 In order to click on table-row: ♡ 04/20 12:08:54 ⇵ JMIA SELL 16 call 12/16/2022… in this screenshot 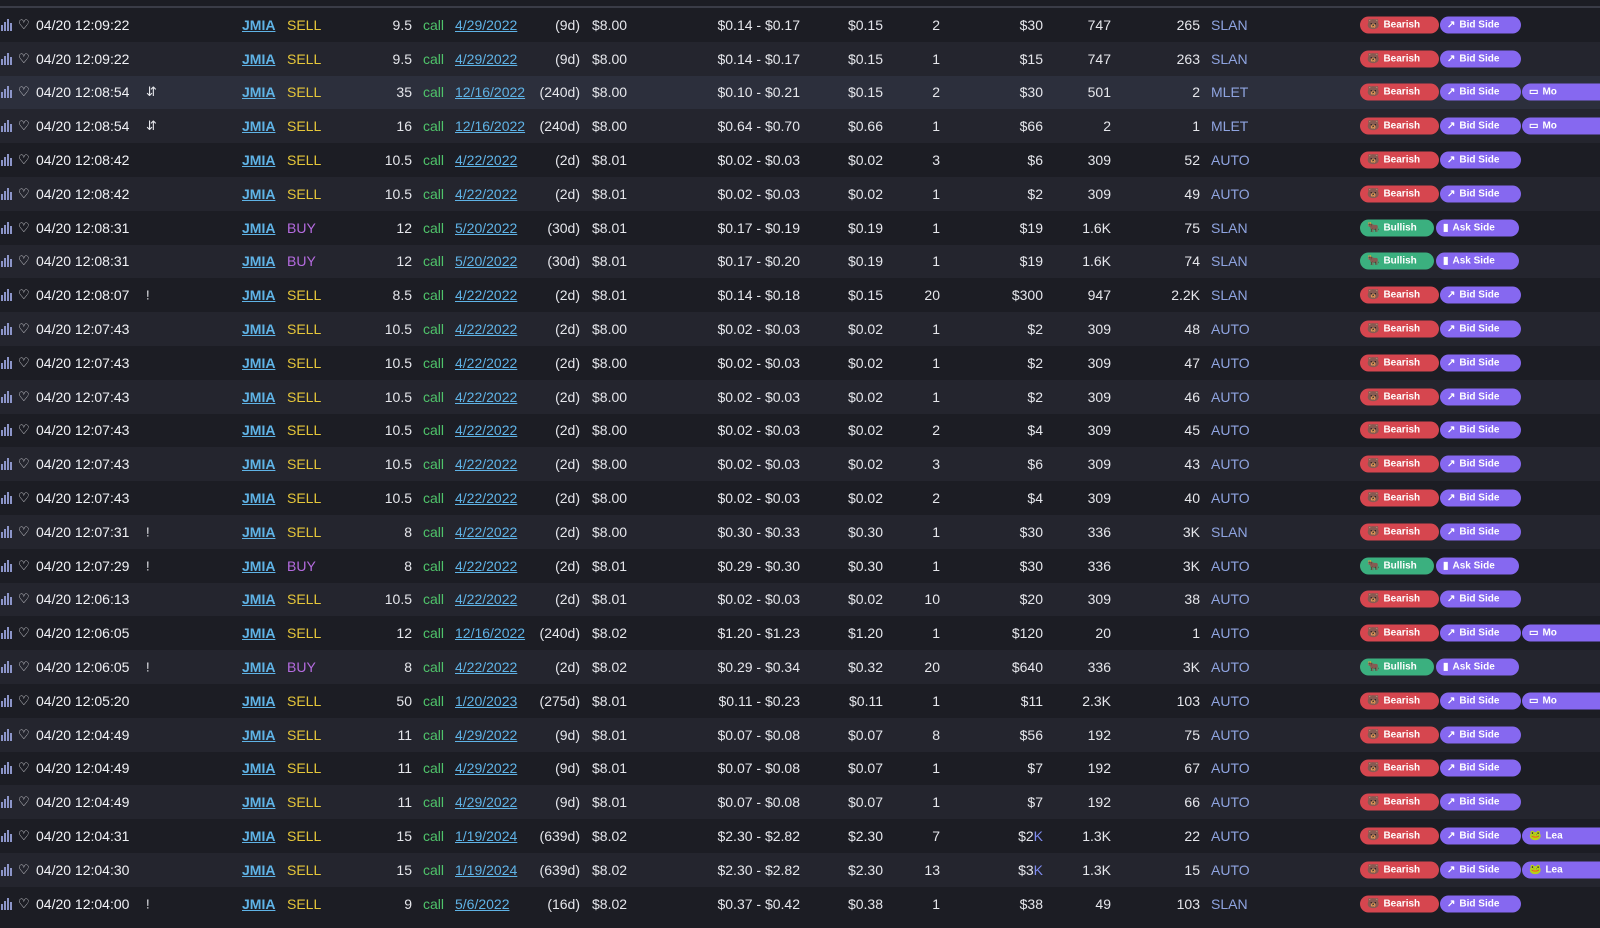, I will do `click(800, 126)`.